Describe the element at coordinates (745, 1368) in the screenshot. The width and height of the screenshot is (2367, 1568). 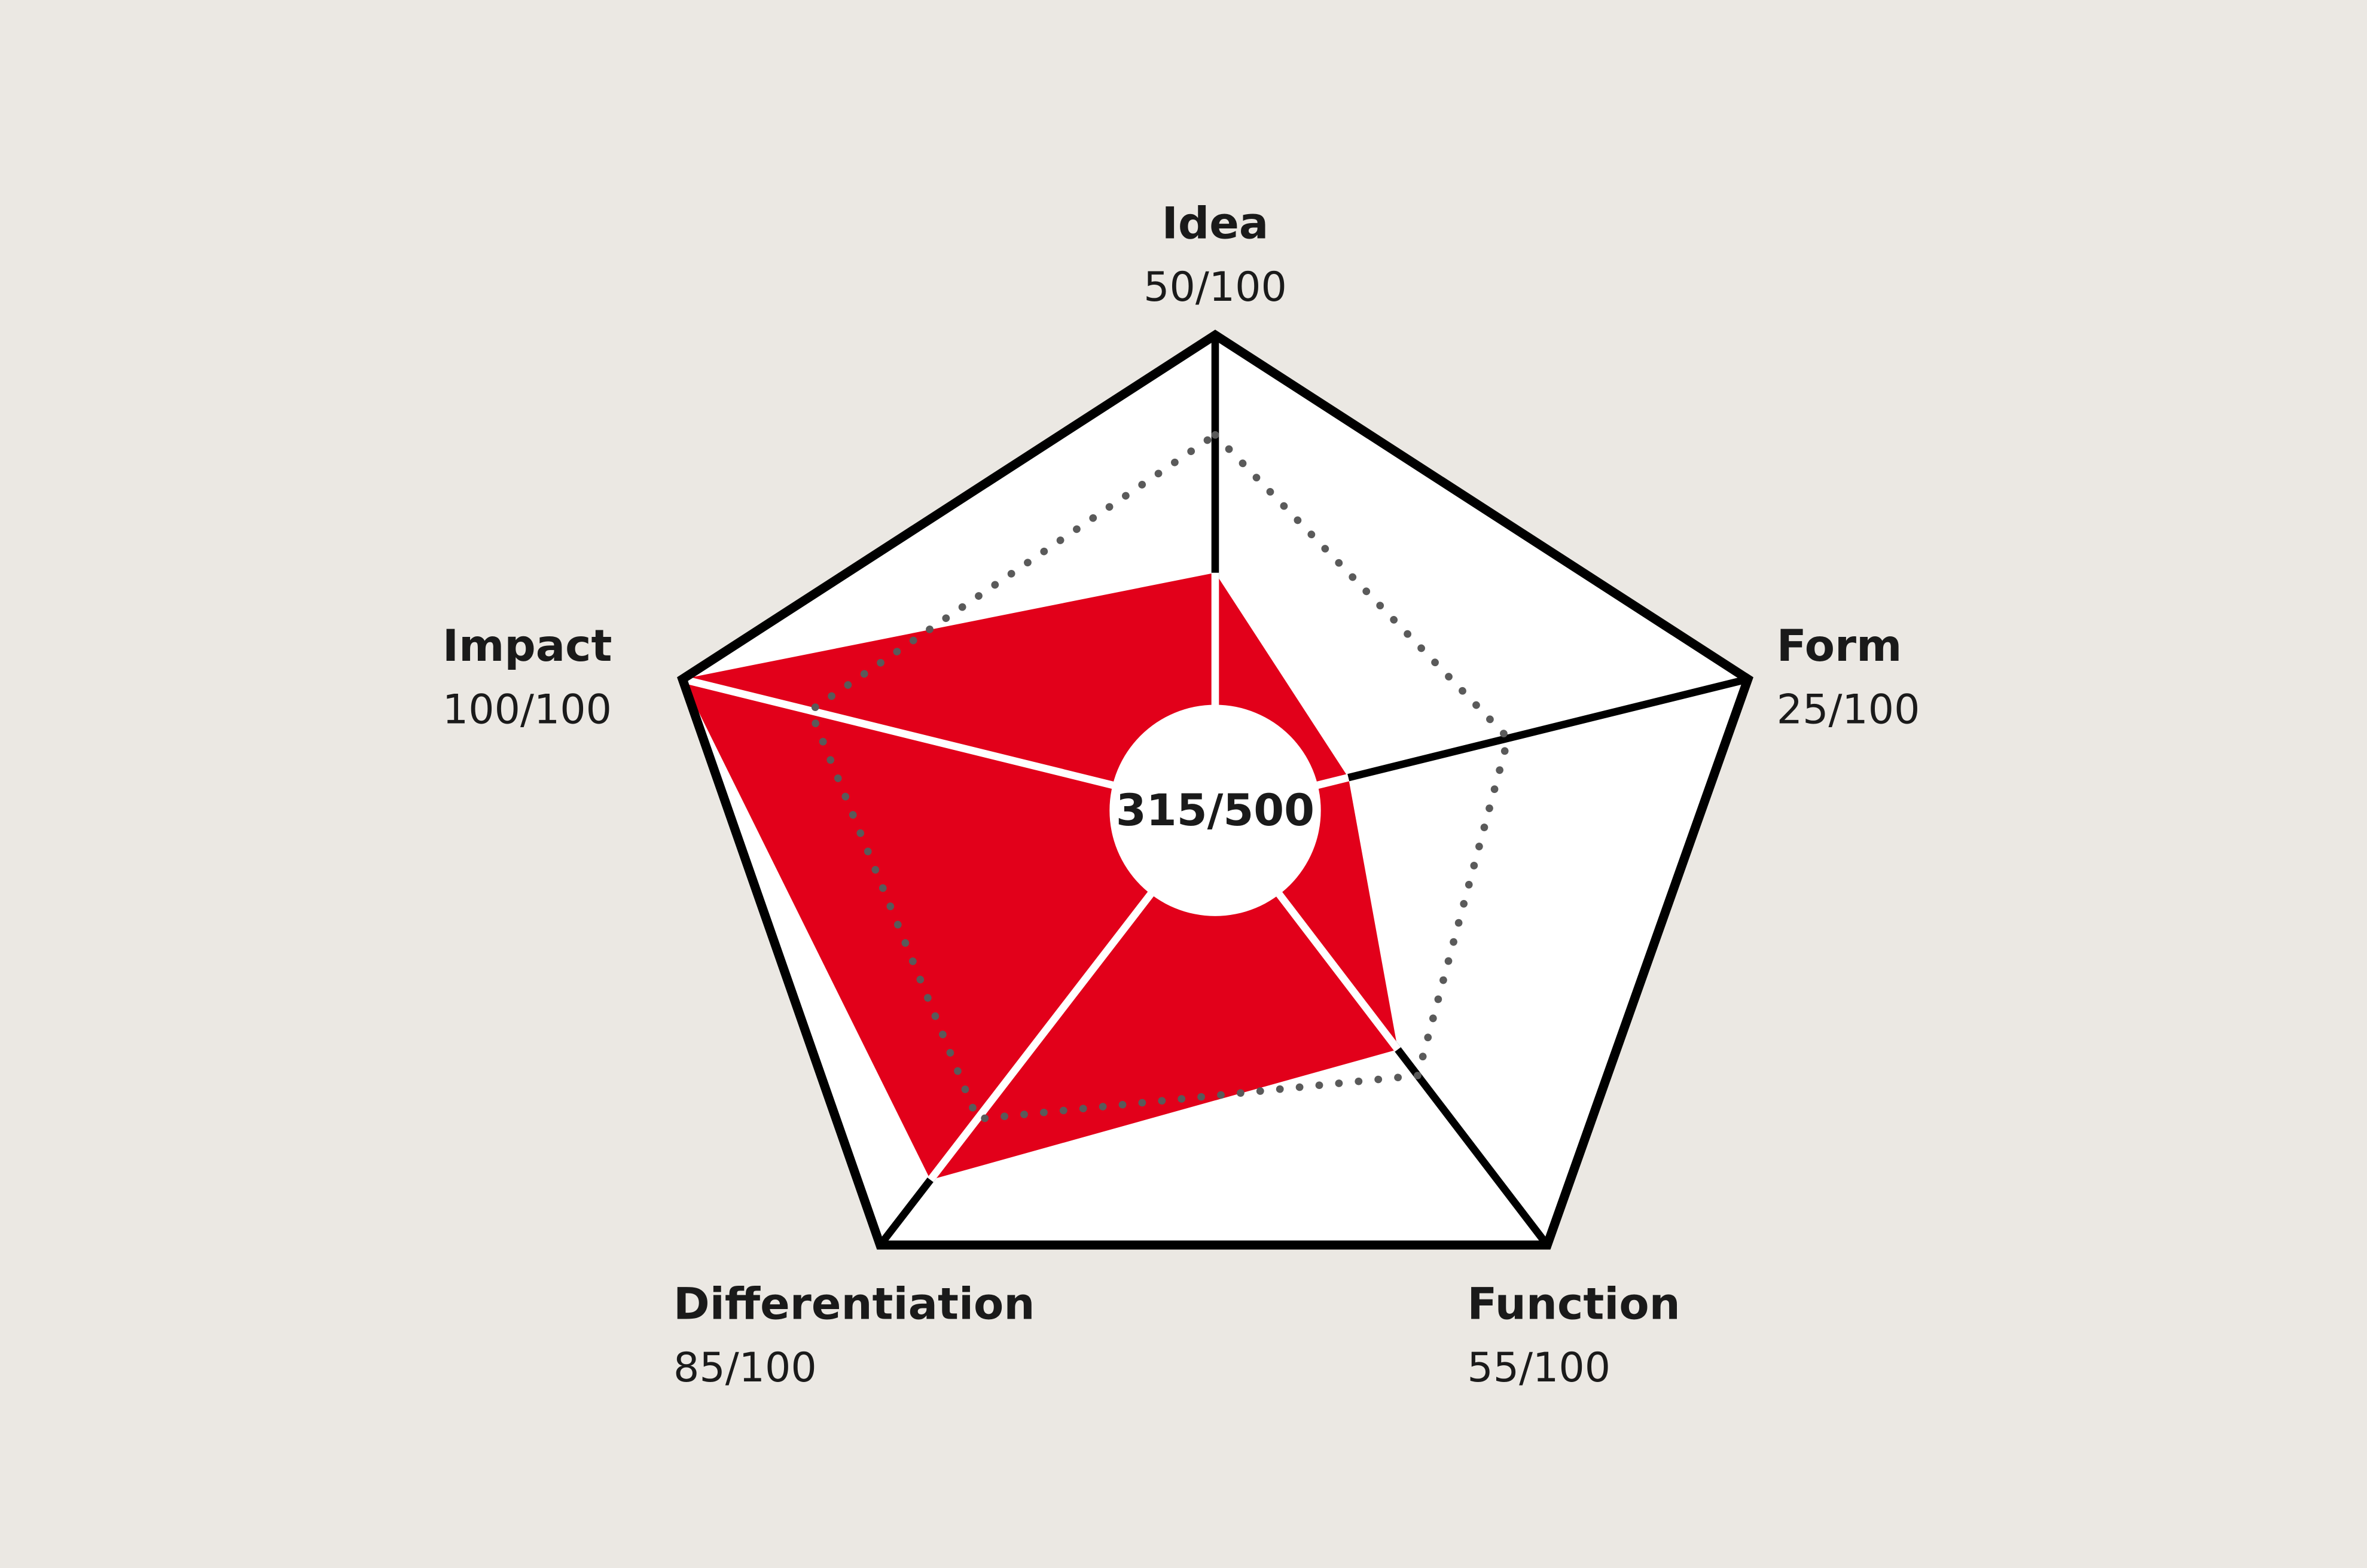
I see `value-label: 85/100` at that location.